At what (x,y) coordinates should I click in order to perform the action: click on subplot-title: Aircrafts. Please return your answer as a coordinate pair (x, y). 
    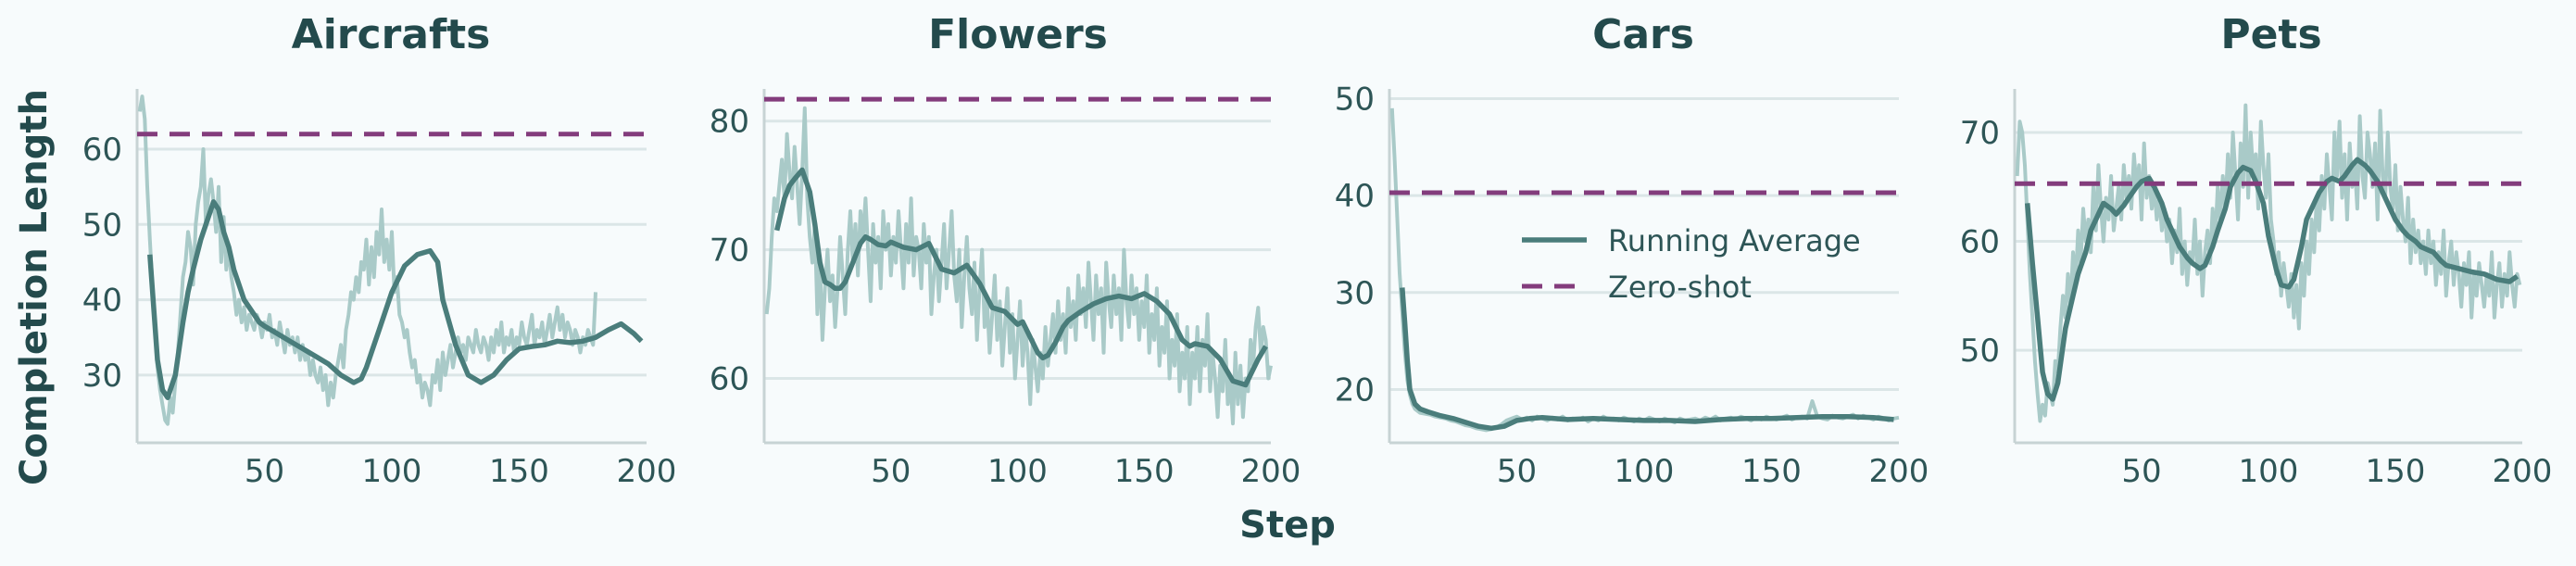
    Looking at the image, I should click on (391, 34).